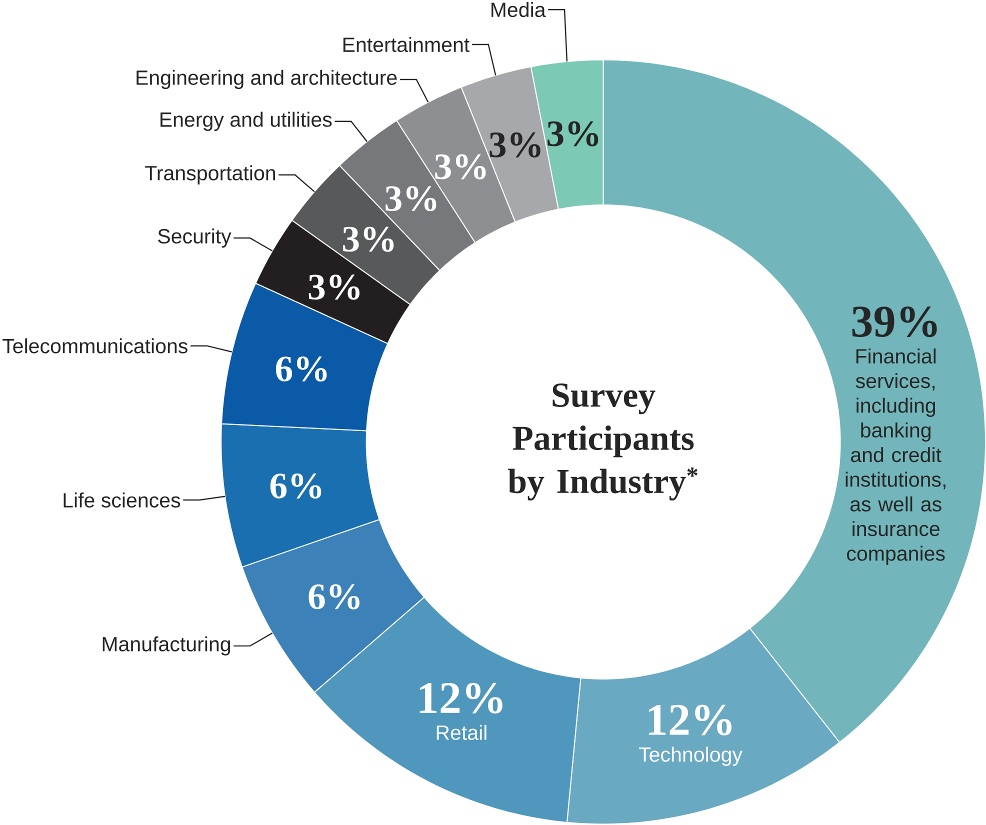 The height and width of the screenshot is (825, 986). What do you see at coordinates (122, 500) in the screenshot?
I see `slice-label: Life sciences` at bounding box center [122, 500].